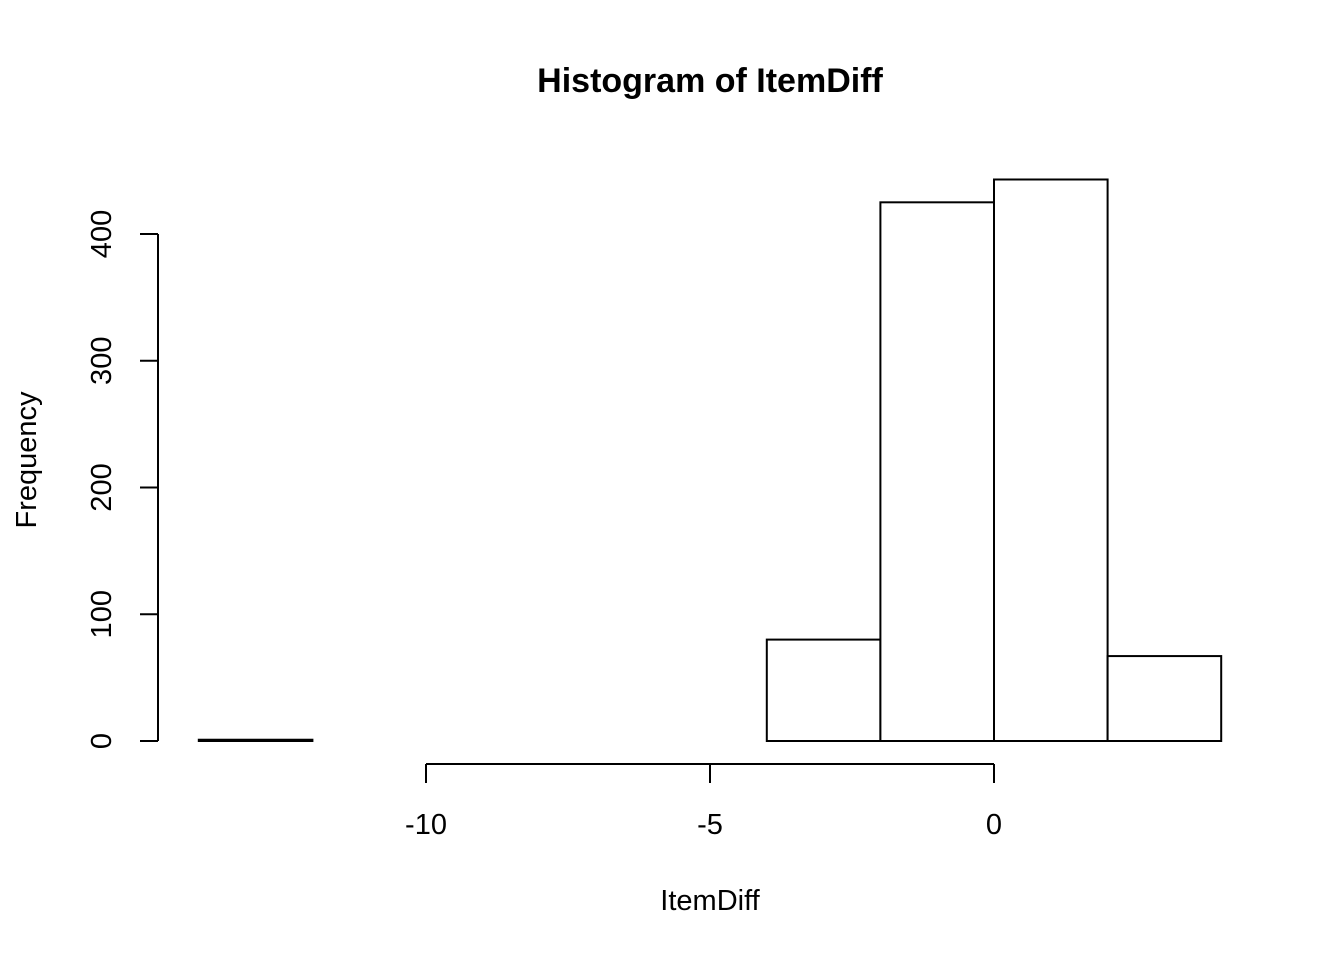  What do you see at coordinates (102, 487) in the screenshot?
I see `y-tick-label: 200` at bounding box center [102, 487].